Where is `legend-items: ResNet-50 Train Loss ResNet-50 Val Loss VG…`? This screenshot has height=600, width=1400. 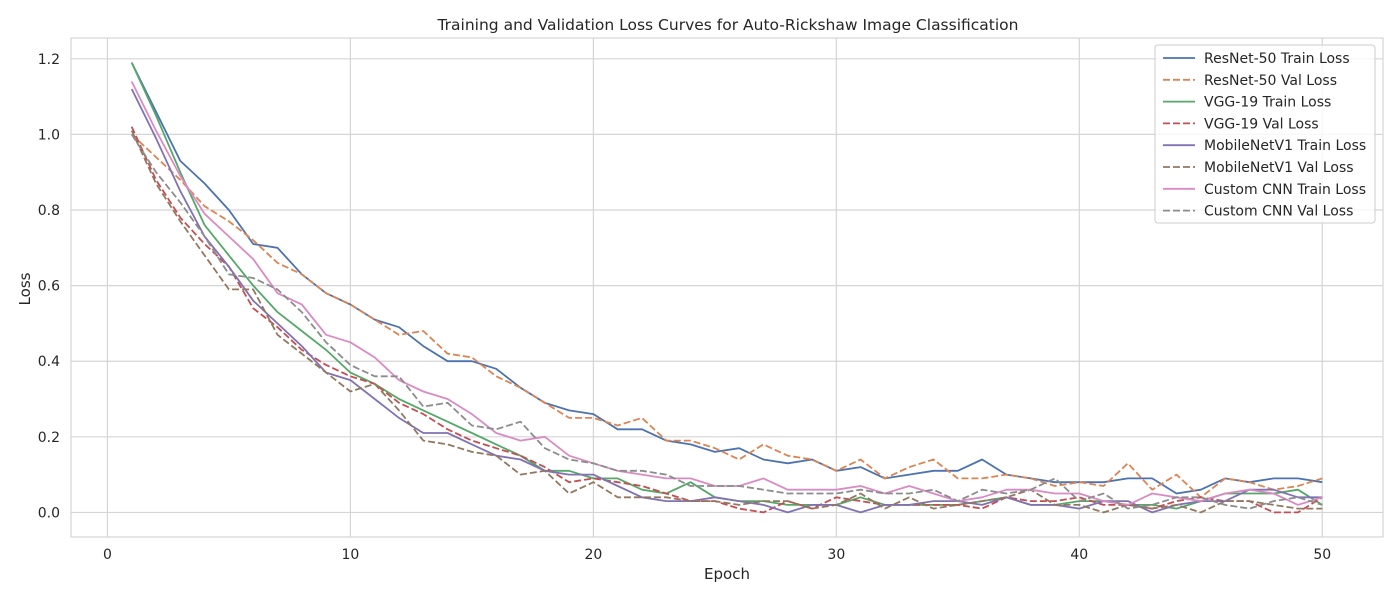 legend-items: ResNet-50 Train Loss ResNet-50 Val Loss VG… is located at coordinates (1264, 135).